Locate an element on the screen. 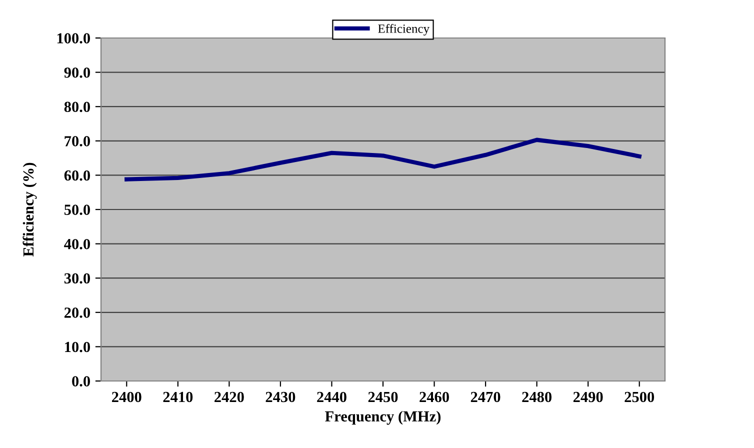  x-tick-label: 2470 is located at coordinates (485, 397).